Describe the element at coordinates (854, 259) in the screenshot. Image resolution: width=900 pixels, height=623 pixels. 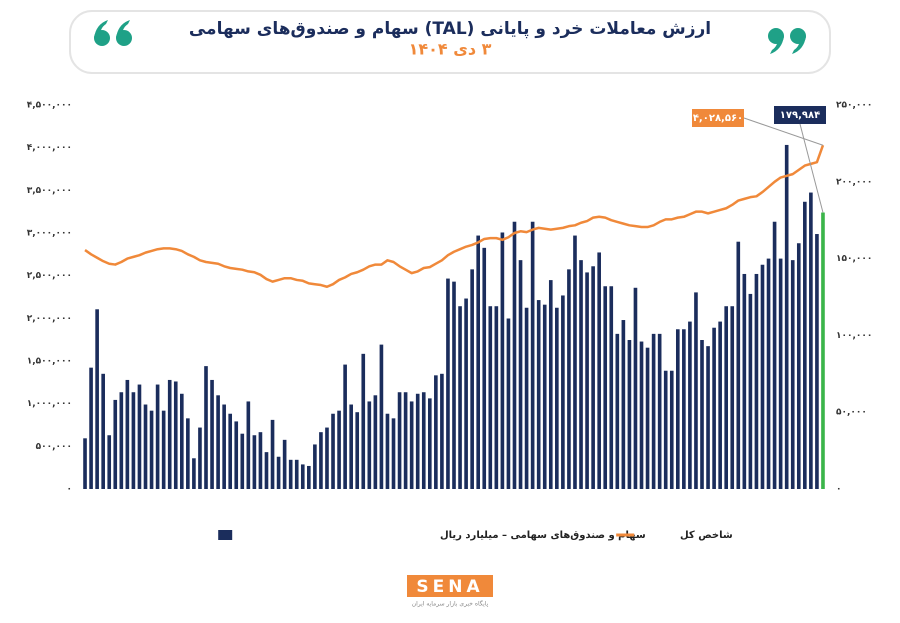
I see `y2-tick-label: ۱۵۰,۰۰۰` at that location.